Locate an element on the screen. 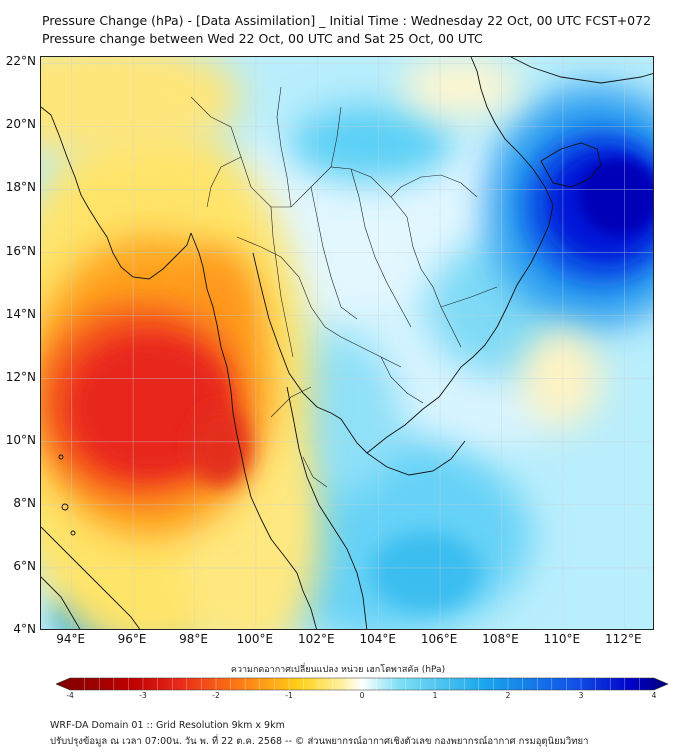 This screenshot has height=756, width=676. colorbar-tick-label: -2 is located at coordinates (216, 695).